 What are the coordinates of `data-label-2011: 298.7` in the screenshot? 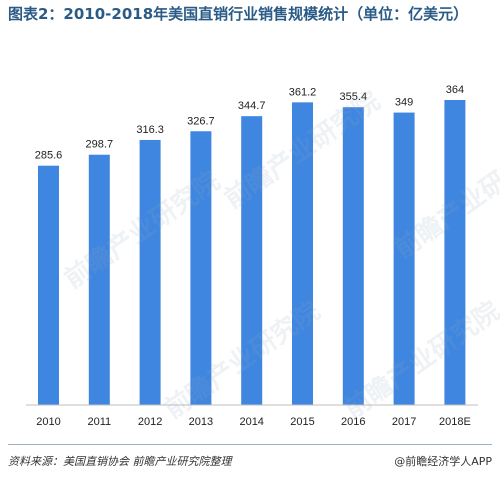 It's located at (100, 145).